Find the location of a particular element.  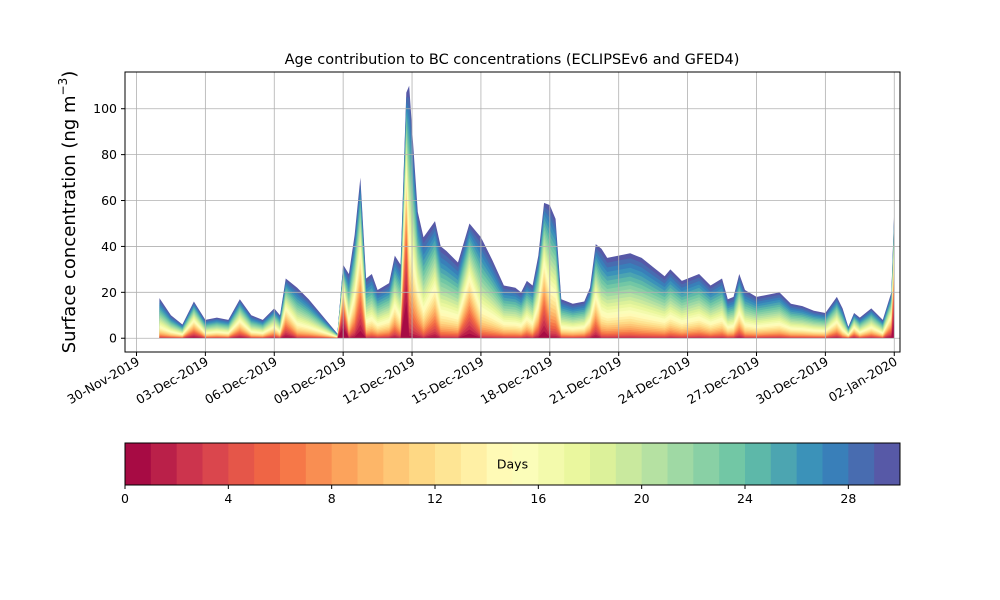

x-tick-label: 12-Dec-2019 is located at coordinates (379, 380).